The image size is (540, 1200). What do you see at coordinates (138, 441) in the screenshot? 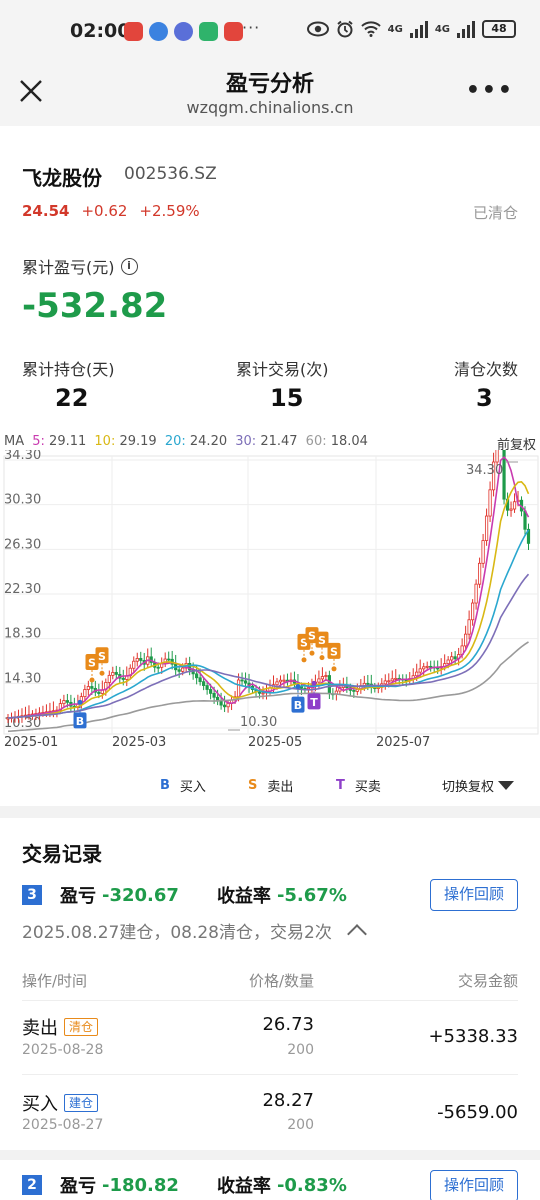
I see `ma10-value: 29.19` at bounding box center [138, 441].